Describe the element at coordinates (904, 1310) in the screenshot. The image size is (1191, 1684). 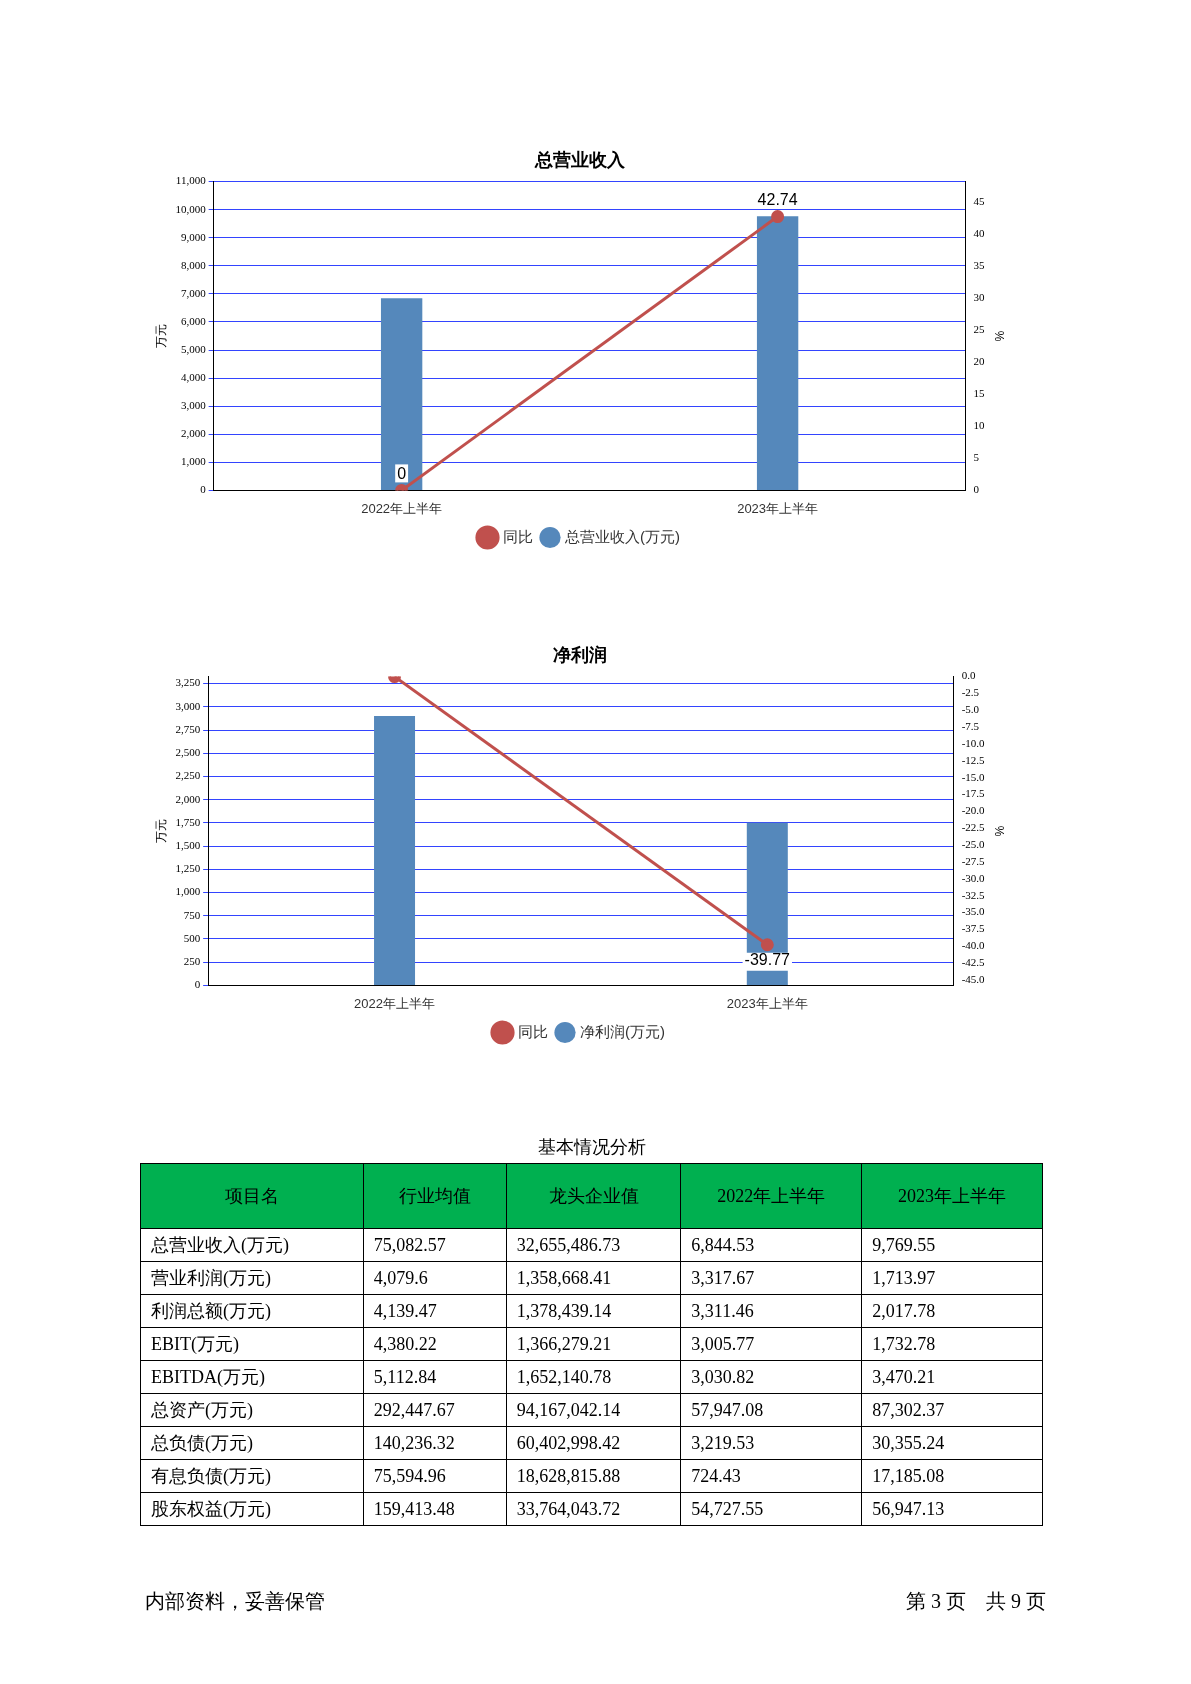
I see `text: 2,017.78` at that location.